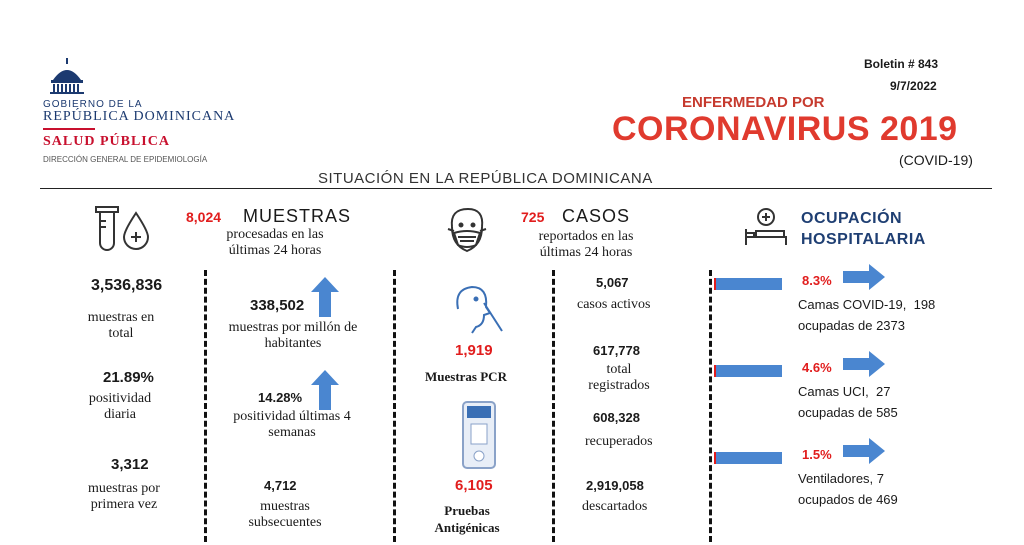 The width and height of the screenshot is (1024, 545). I want to click on occupancy-line2: ocupados de 469, so click(848, 499).